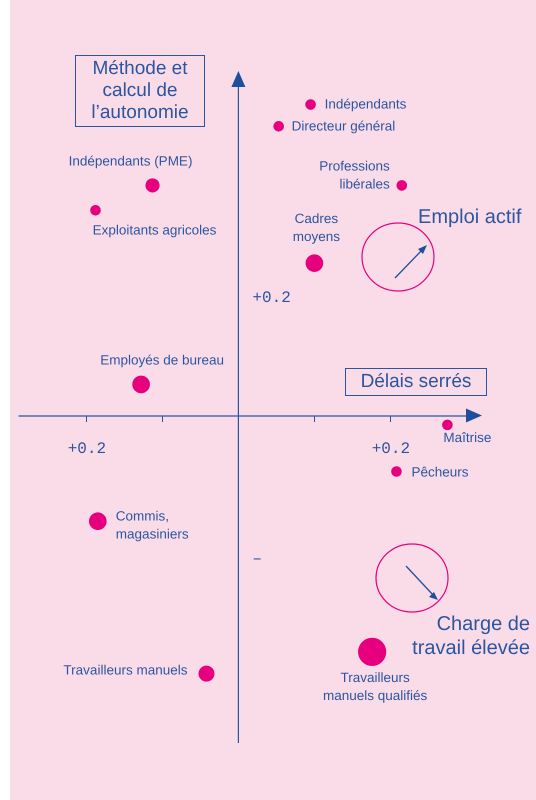 The width and height of the screenshot is (536, 800). Describe the element at coordinates (272, 297) in the screenshot. I see `annotation: +0.2` at that location.